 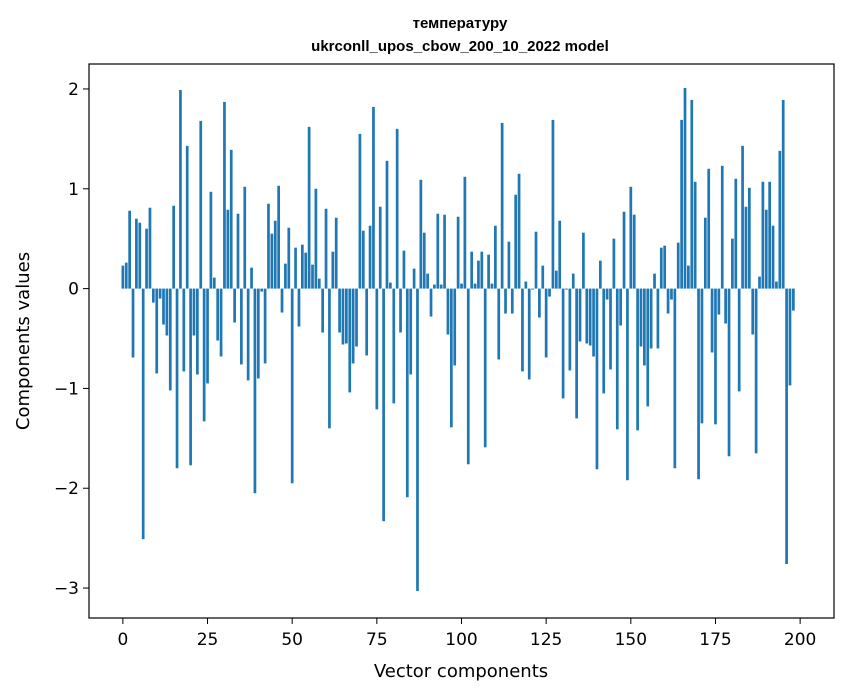 I want to click on x-tick-label: 75, so click(x=377, y=640).